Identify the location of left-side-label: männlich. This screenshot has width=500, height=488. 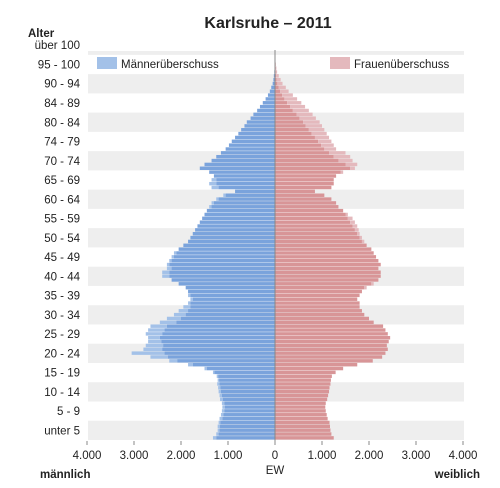
(65, 475).